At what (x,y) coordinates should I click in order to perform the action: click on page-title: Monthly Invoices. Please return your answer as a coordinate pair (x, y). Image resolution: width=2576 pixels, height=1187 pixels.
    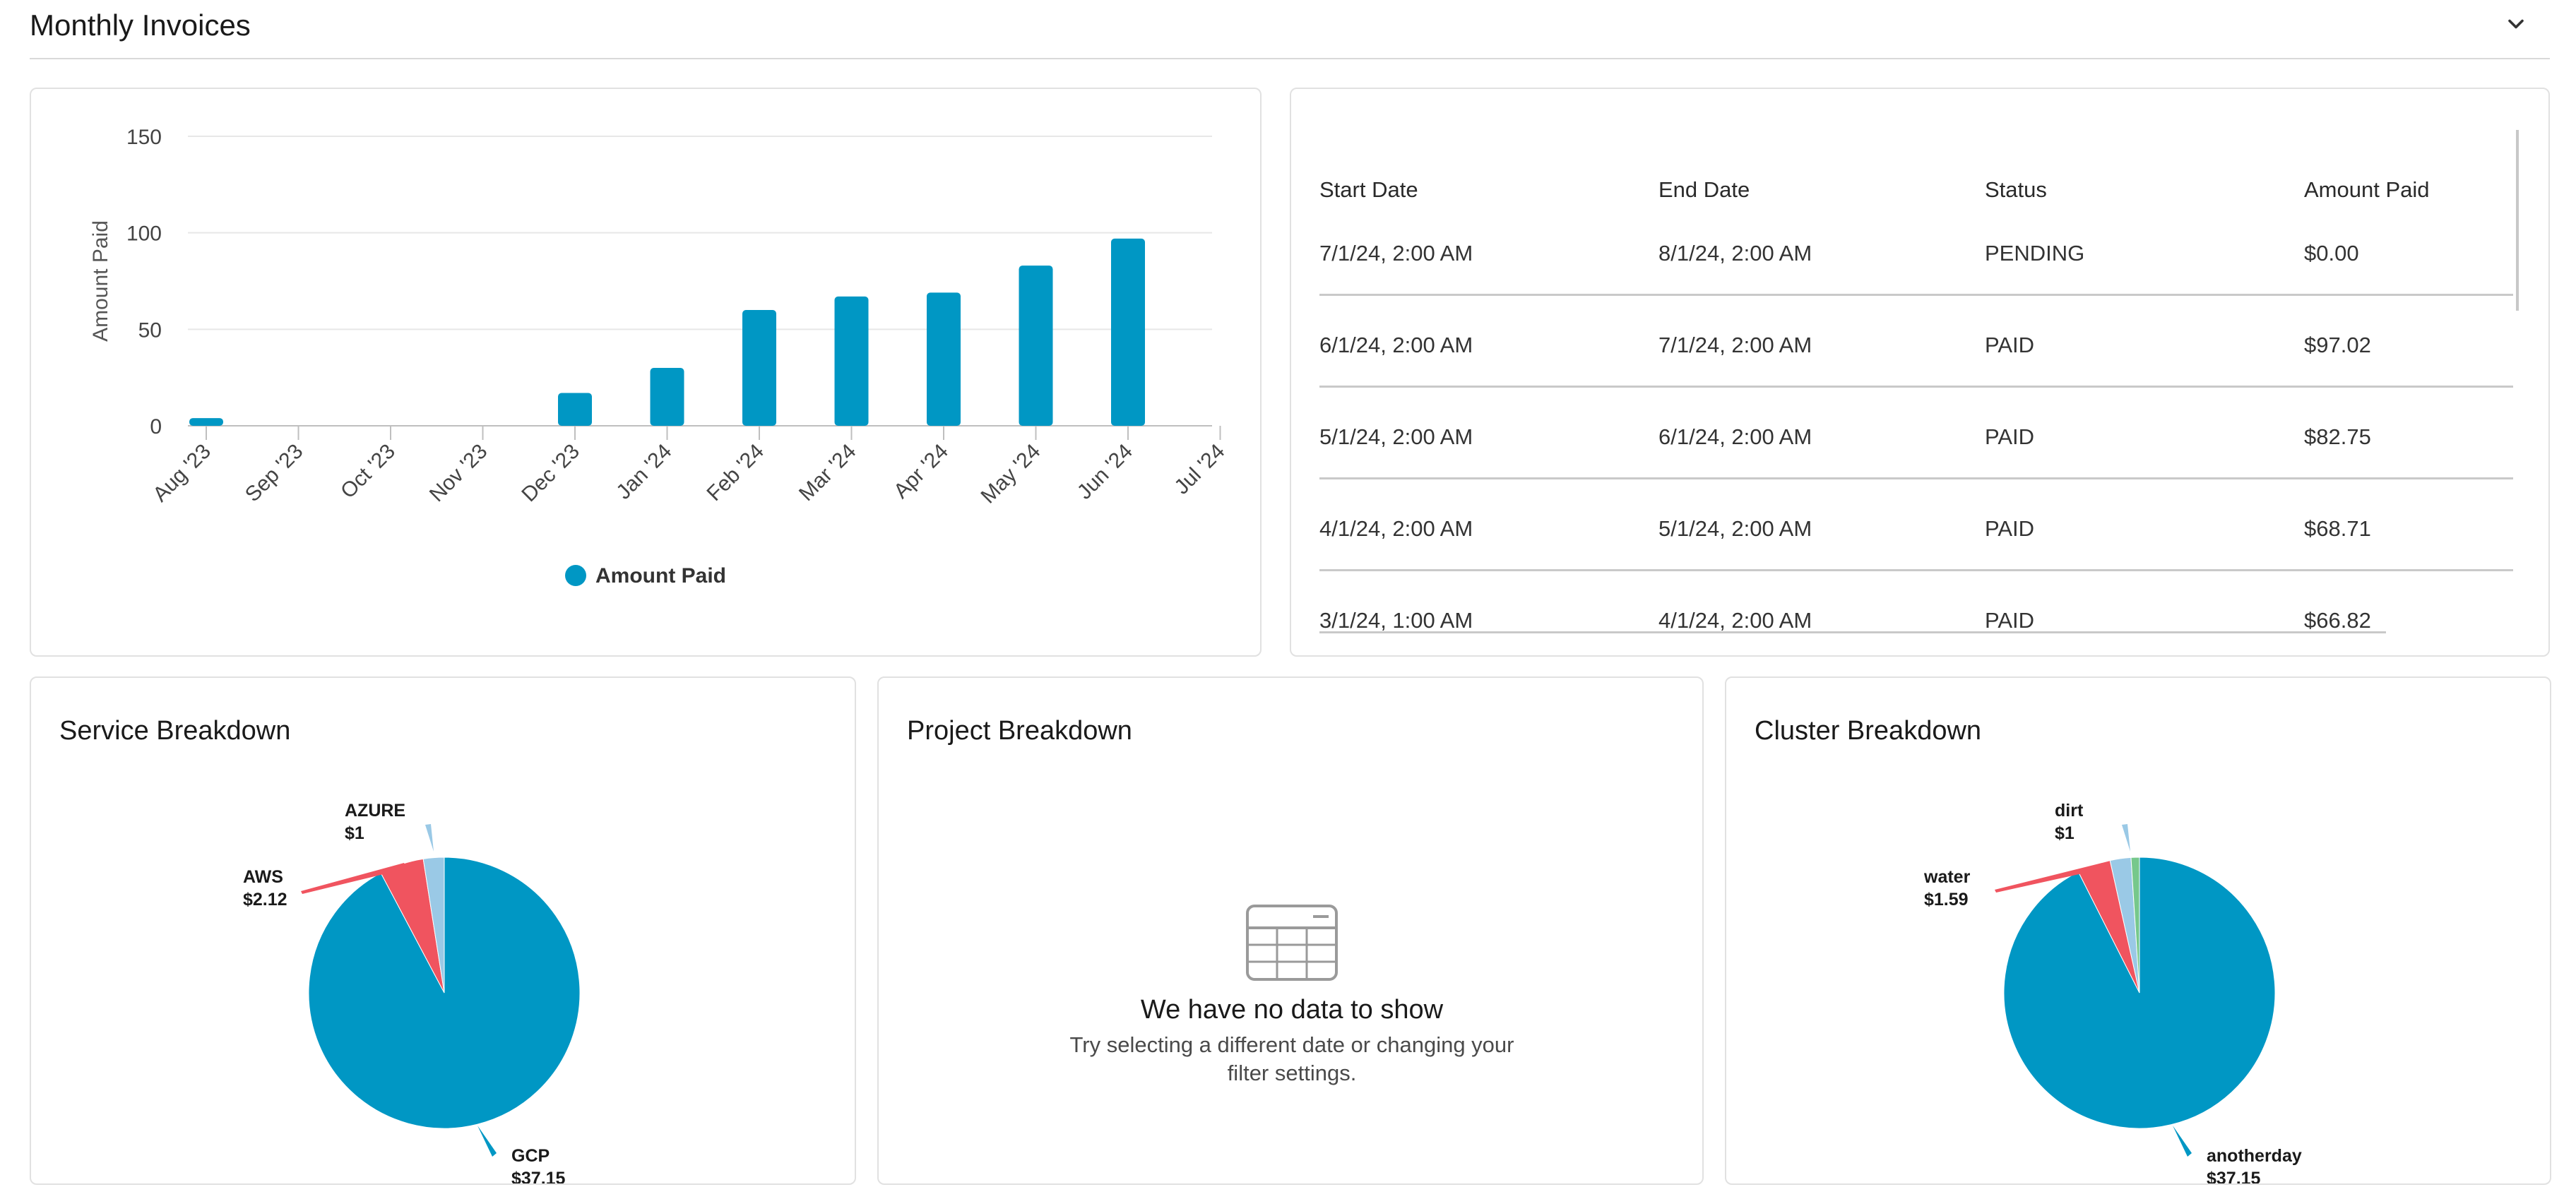
    Looking at the image, I should click on (140, 25).